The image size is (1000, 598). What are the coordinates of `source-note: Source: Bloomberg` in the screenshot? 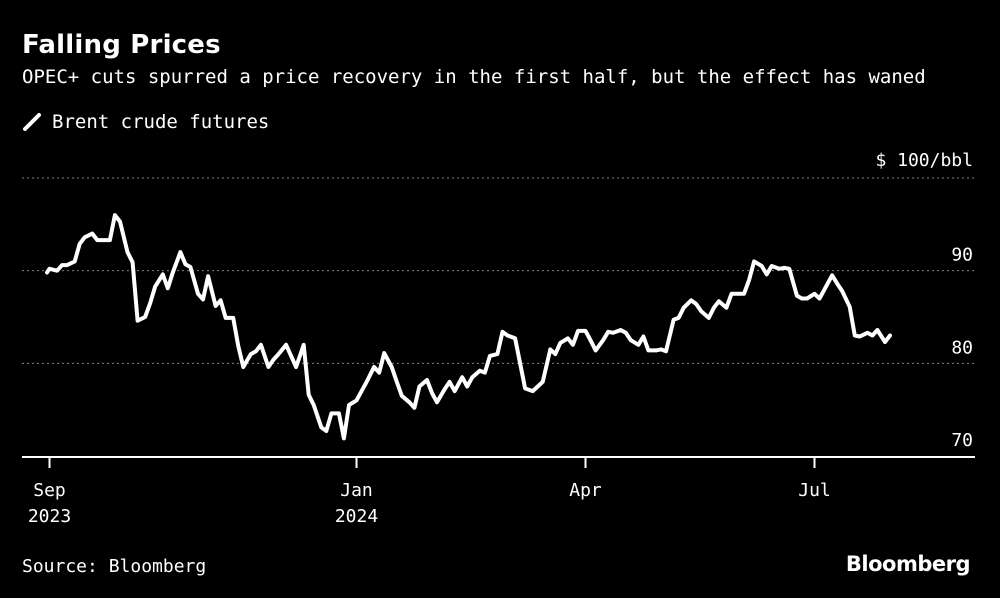 It's located at (114, 566).